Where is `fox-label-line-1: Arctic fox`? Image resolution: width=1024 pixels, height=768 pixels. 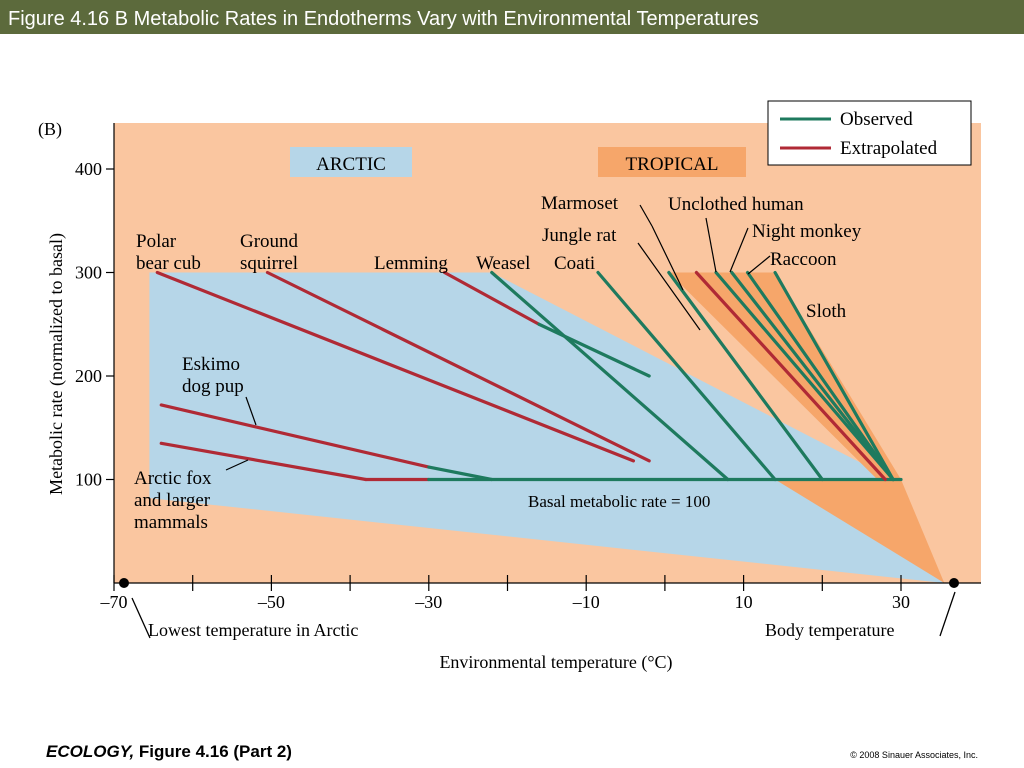 fox-label-line-1: Arctic fox is located at coordinates (173, 478).